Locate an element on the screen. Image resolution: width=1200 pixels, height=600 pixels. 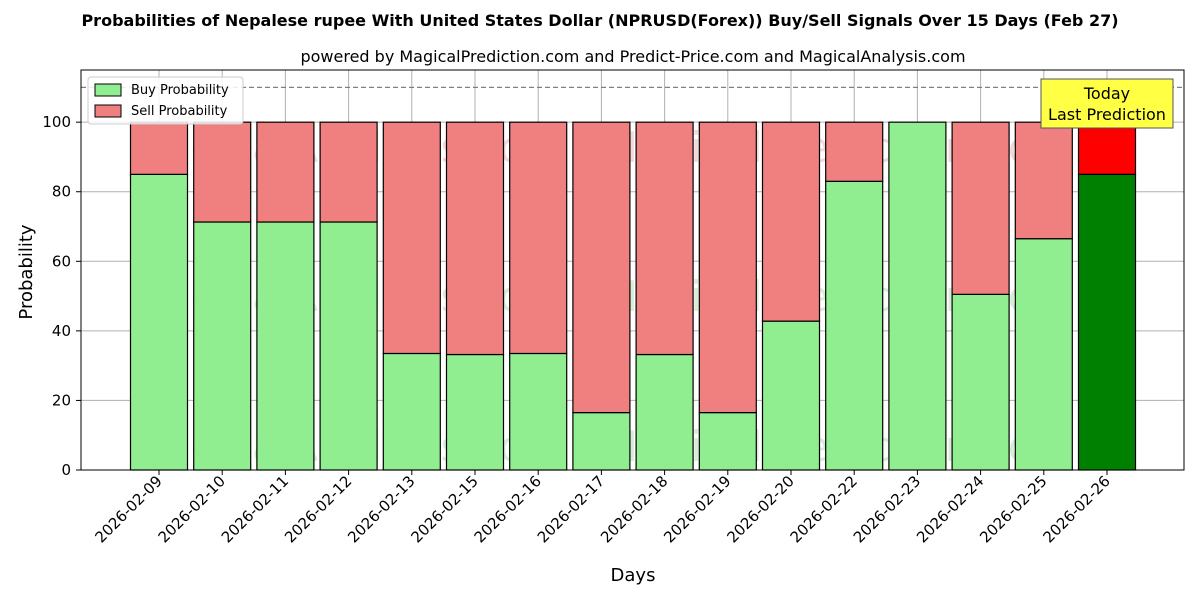
x-tick-label: 2026-02-26 is located at coordinates (1076, 509).